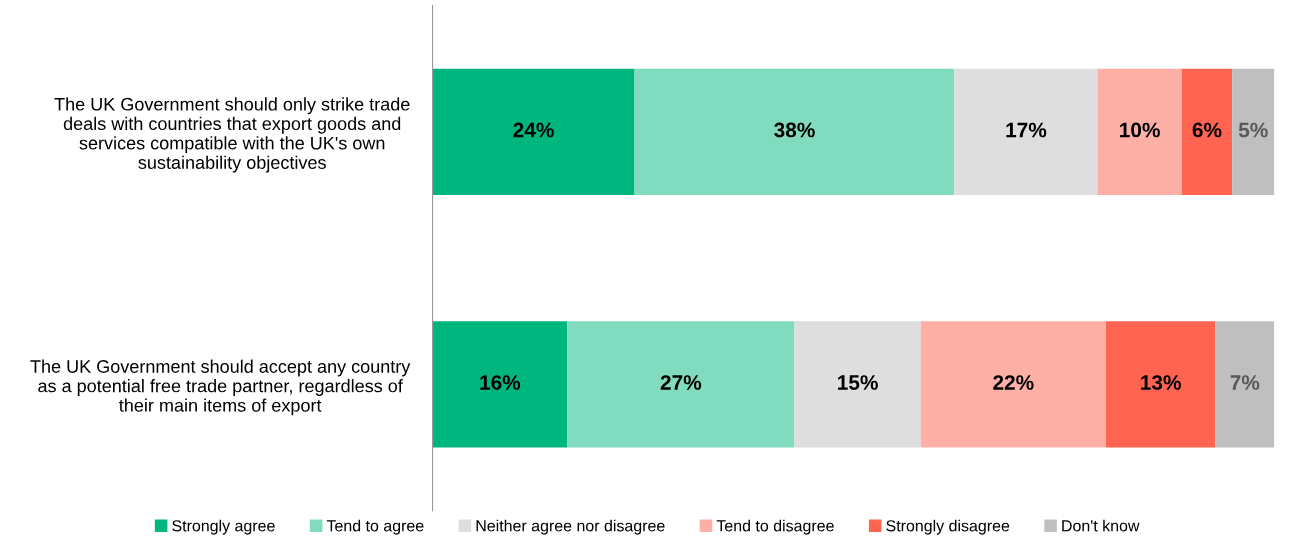 The height and width of the screenshot is (549, 1295). I want to click on data-label: 15%, so click(858, 382).